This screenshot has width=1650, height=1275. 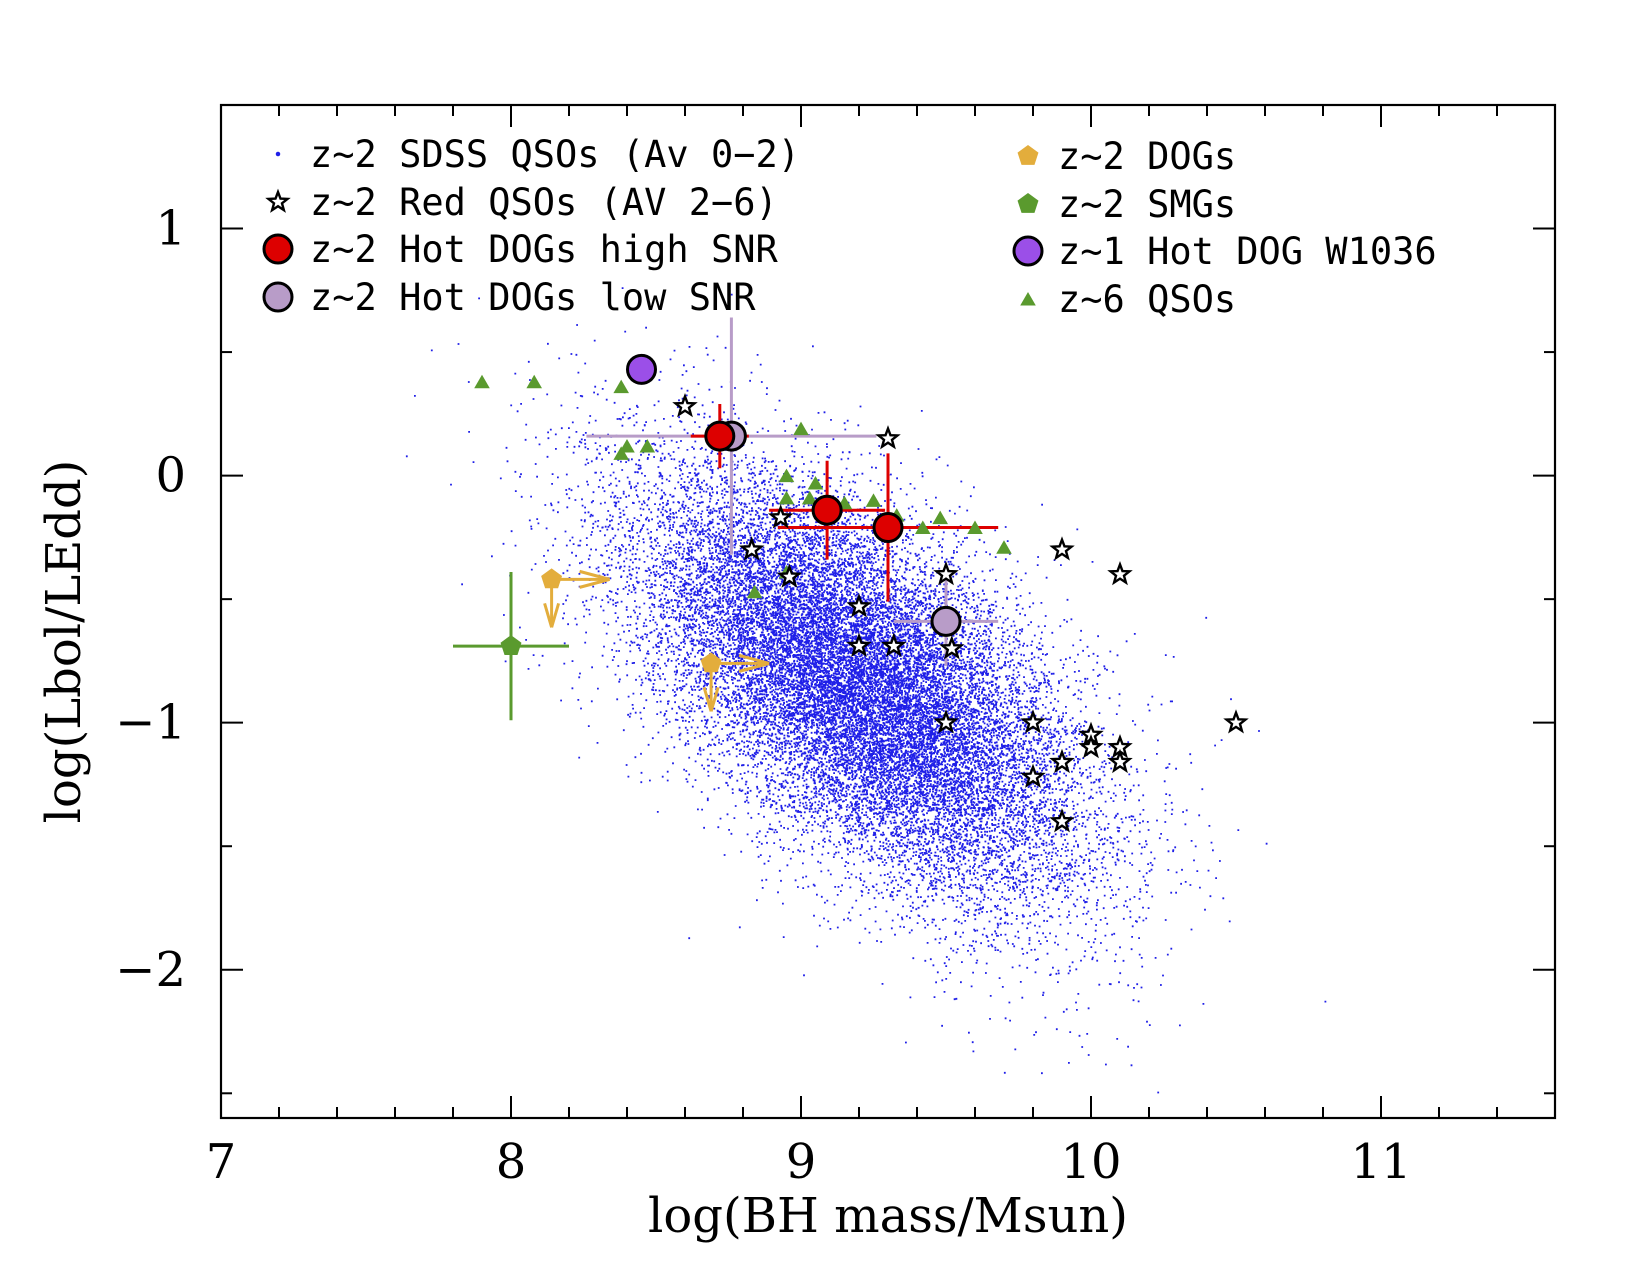 I want to click on x-axis-label: log(BH mass/Msun), so click(x=888, y=1216).